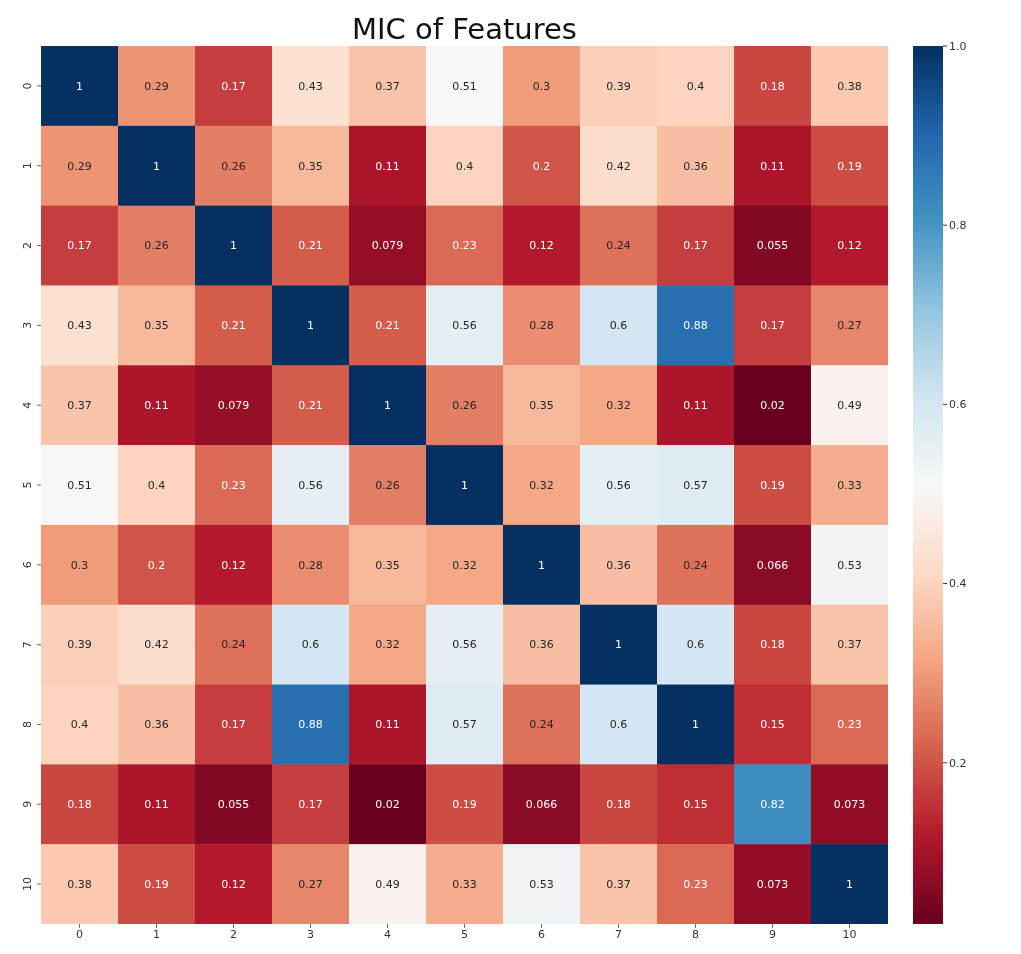 The image size is (1021, 954). Describe the element at coordinates (849, 934) in the screenshot. I see `x-tick-label: 10` at that location.